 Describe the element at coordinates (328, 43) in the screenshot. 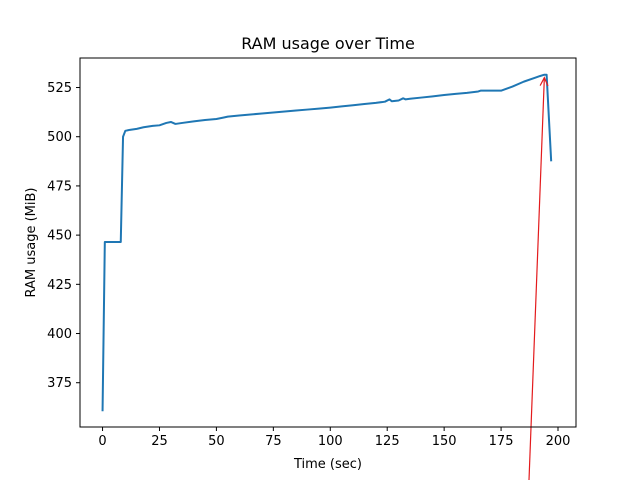

I see `chart-title: RAM usage over Time` at that location.